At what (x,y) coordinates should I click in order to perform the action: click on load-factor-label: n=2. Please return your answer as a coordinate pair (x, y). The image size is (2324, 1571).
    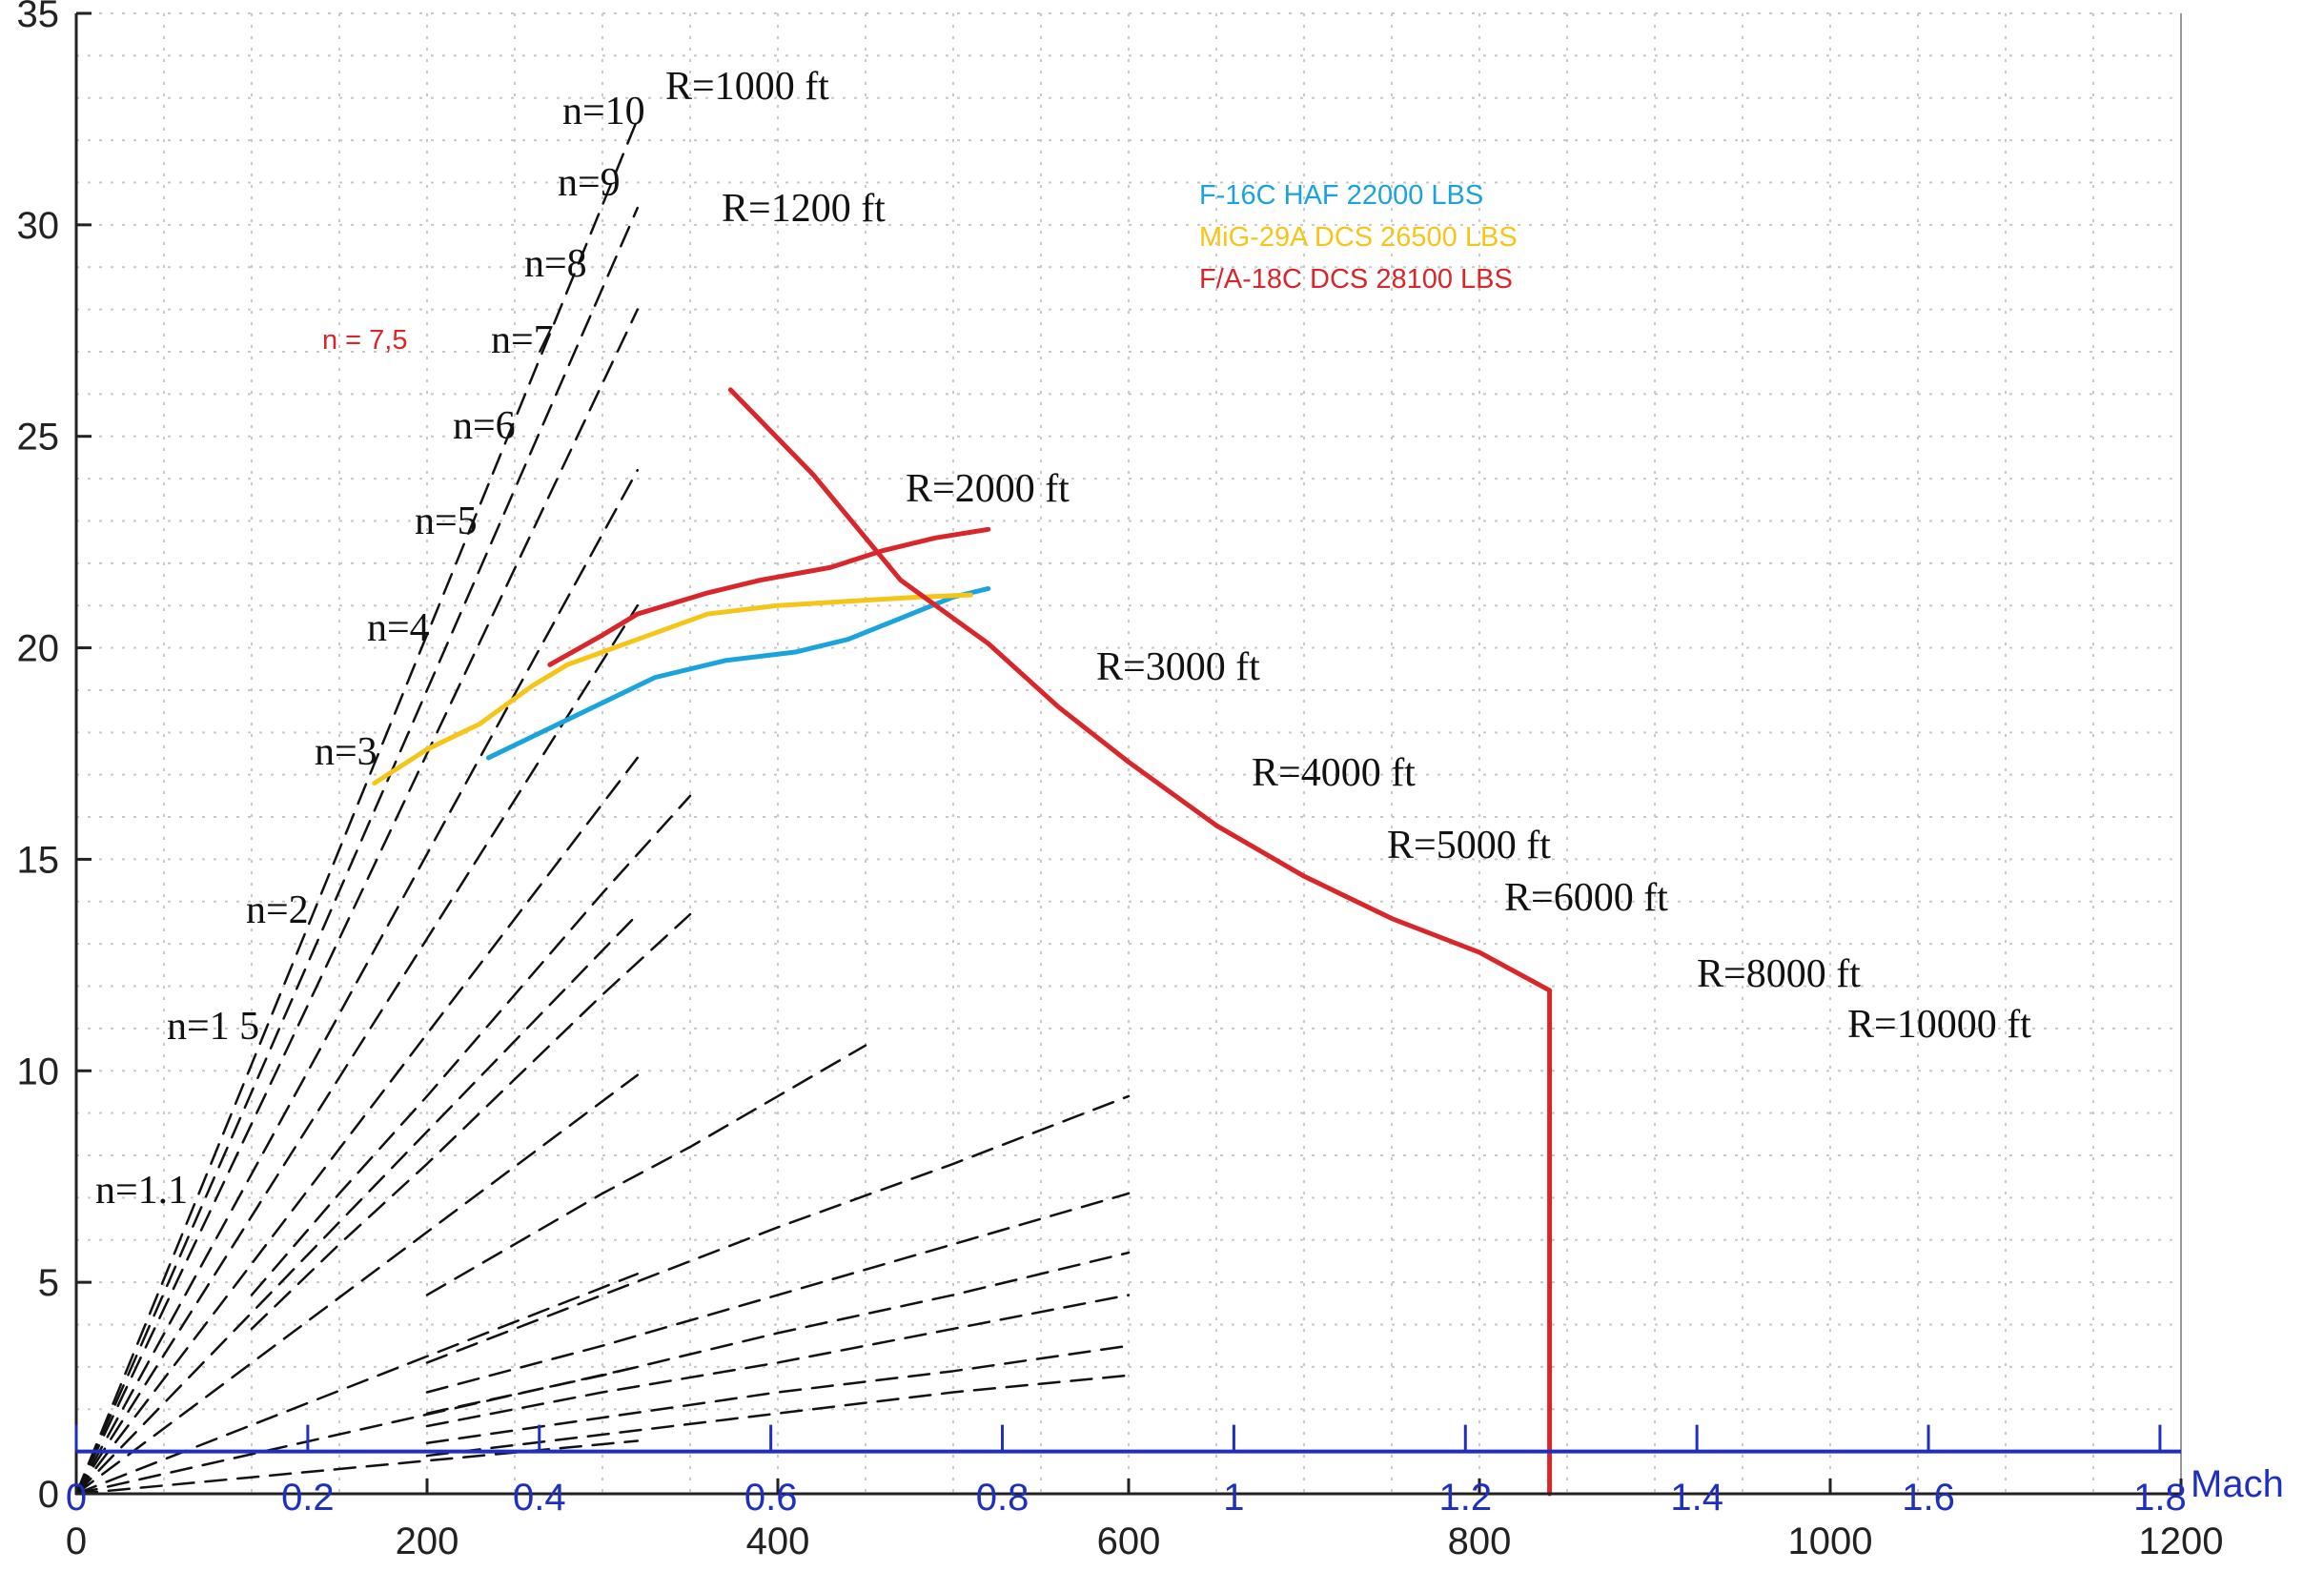
    Looking at the image, I should click on (277, 910).